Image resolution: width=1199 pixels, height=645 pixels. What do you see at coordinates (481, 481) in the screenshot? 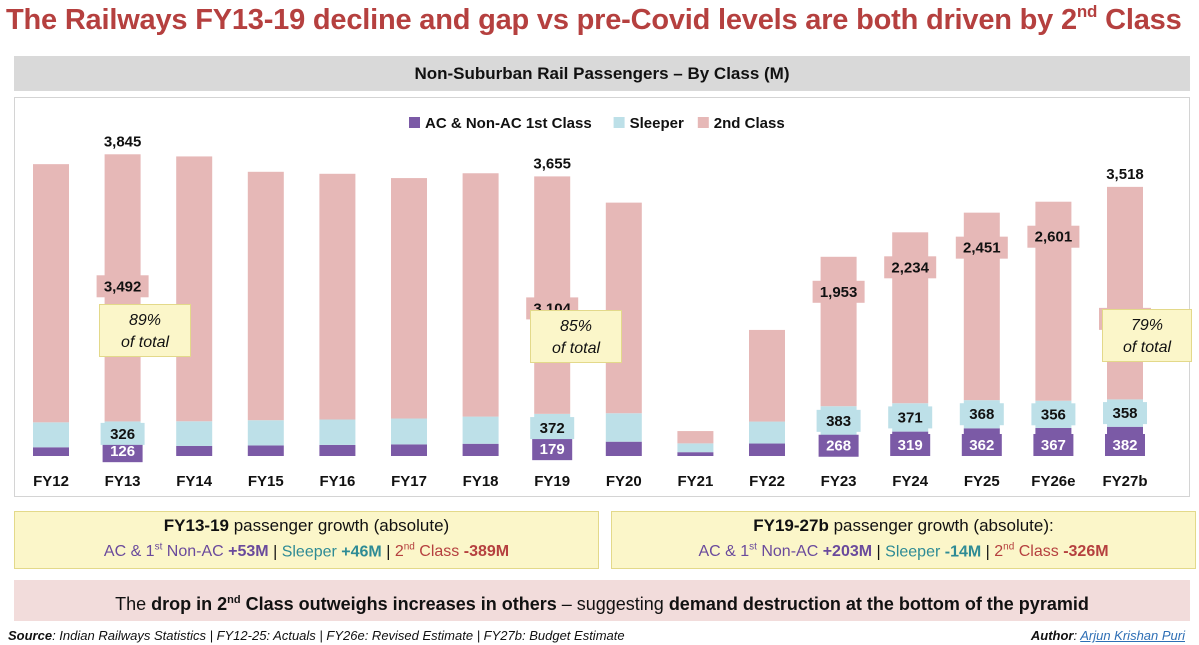
I see `x-tick-label: FY18` at bounding box center [481, 481].